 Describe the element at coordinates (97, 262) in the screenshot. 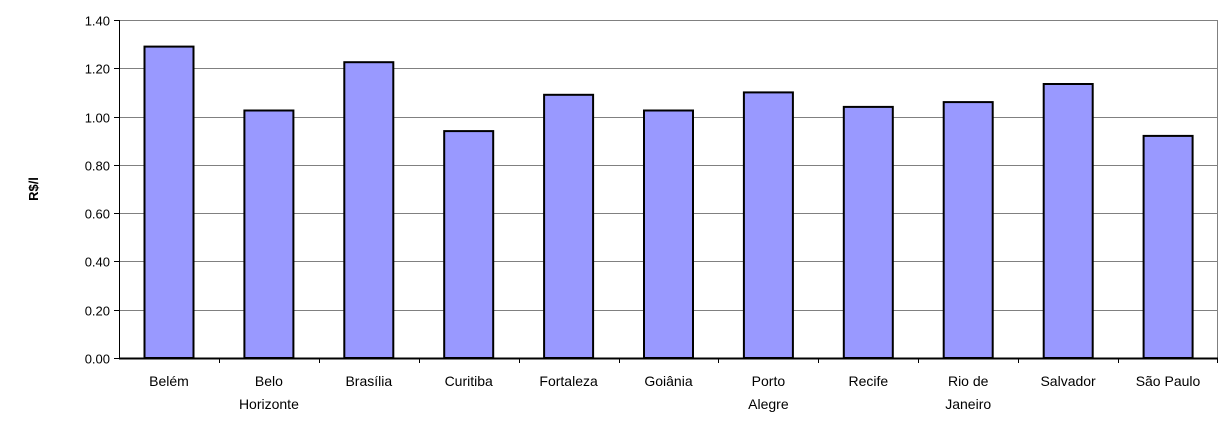

I see `y-tick-label: 0.40` at that location.